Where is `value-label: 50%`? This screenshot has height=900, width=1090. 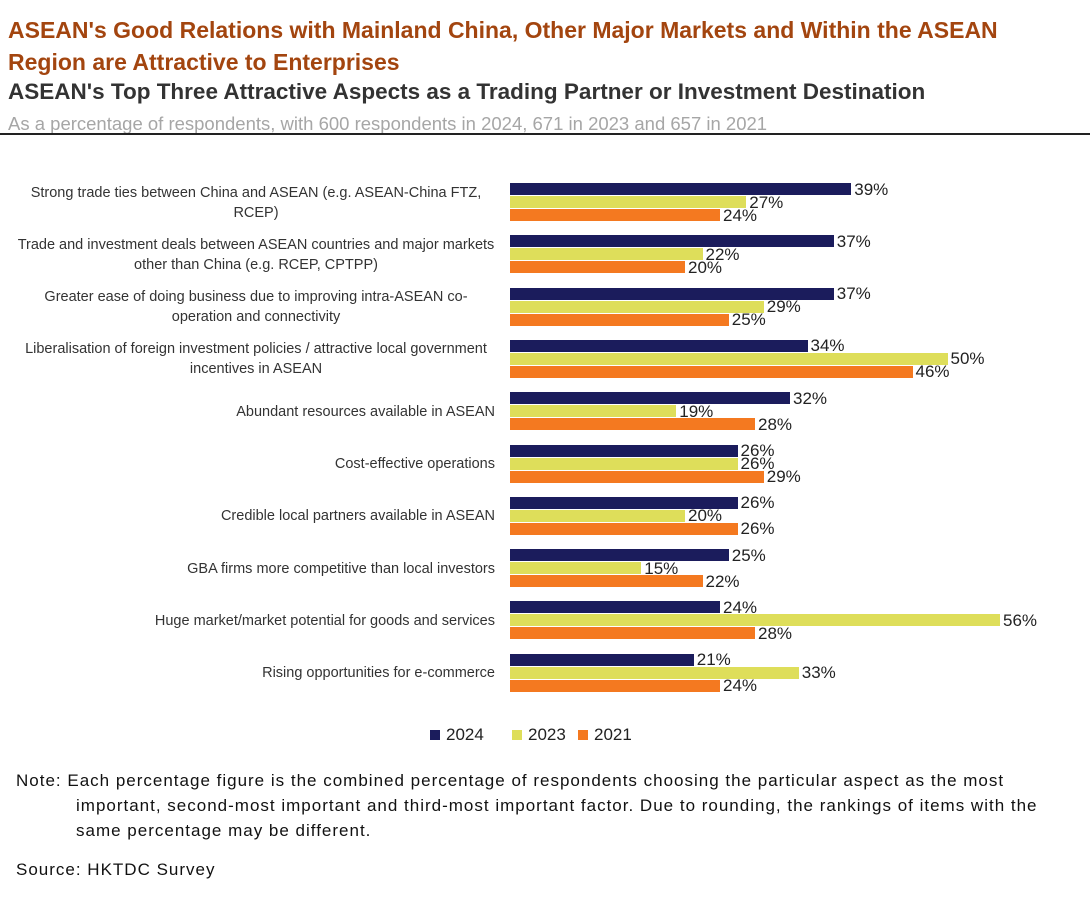 value-label: 50% is located at coordinates (967, 359).